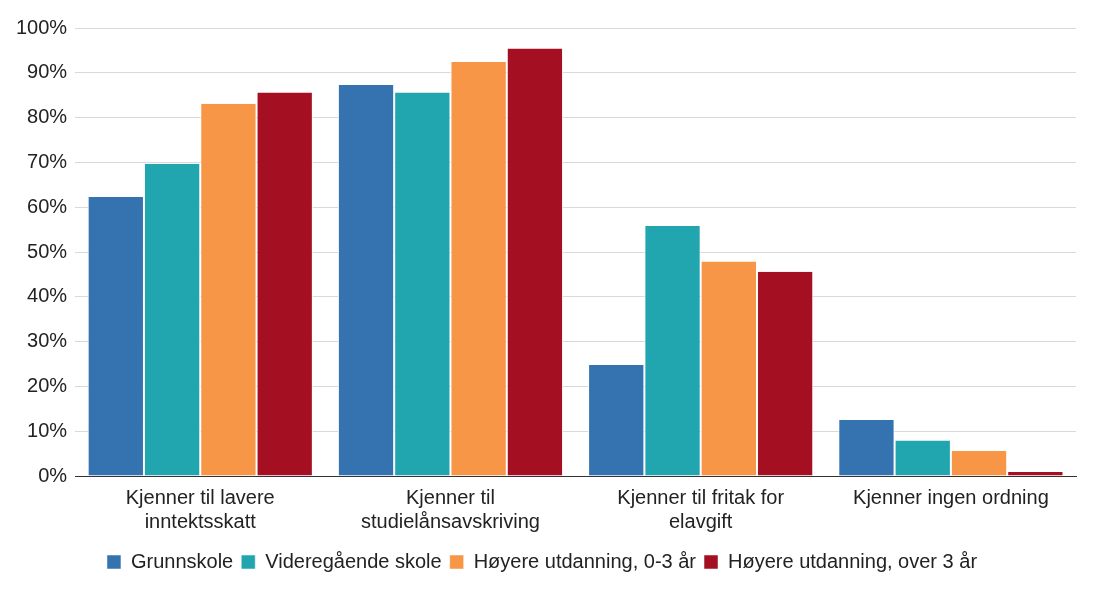  What do you see at coordinates (47, 160) in the screenshot?
I see `y-tick-label: 70%` at bounding box center [47, 160].